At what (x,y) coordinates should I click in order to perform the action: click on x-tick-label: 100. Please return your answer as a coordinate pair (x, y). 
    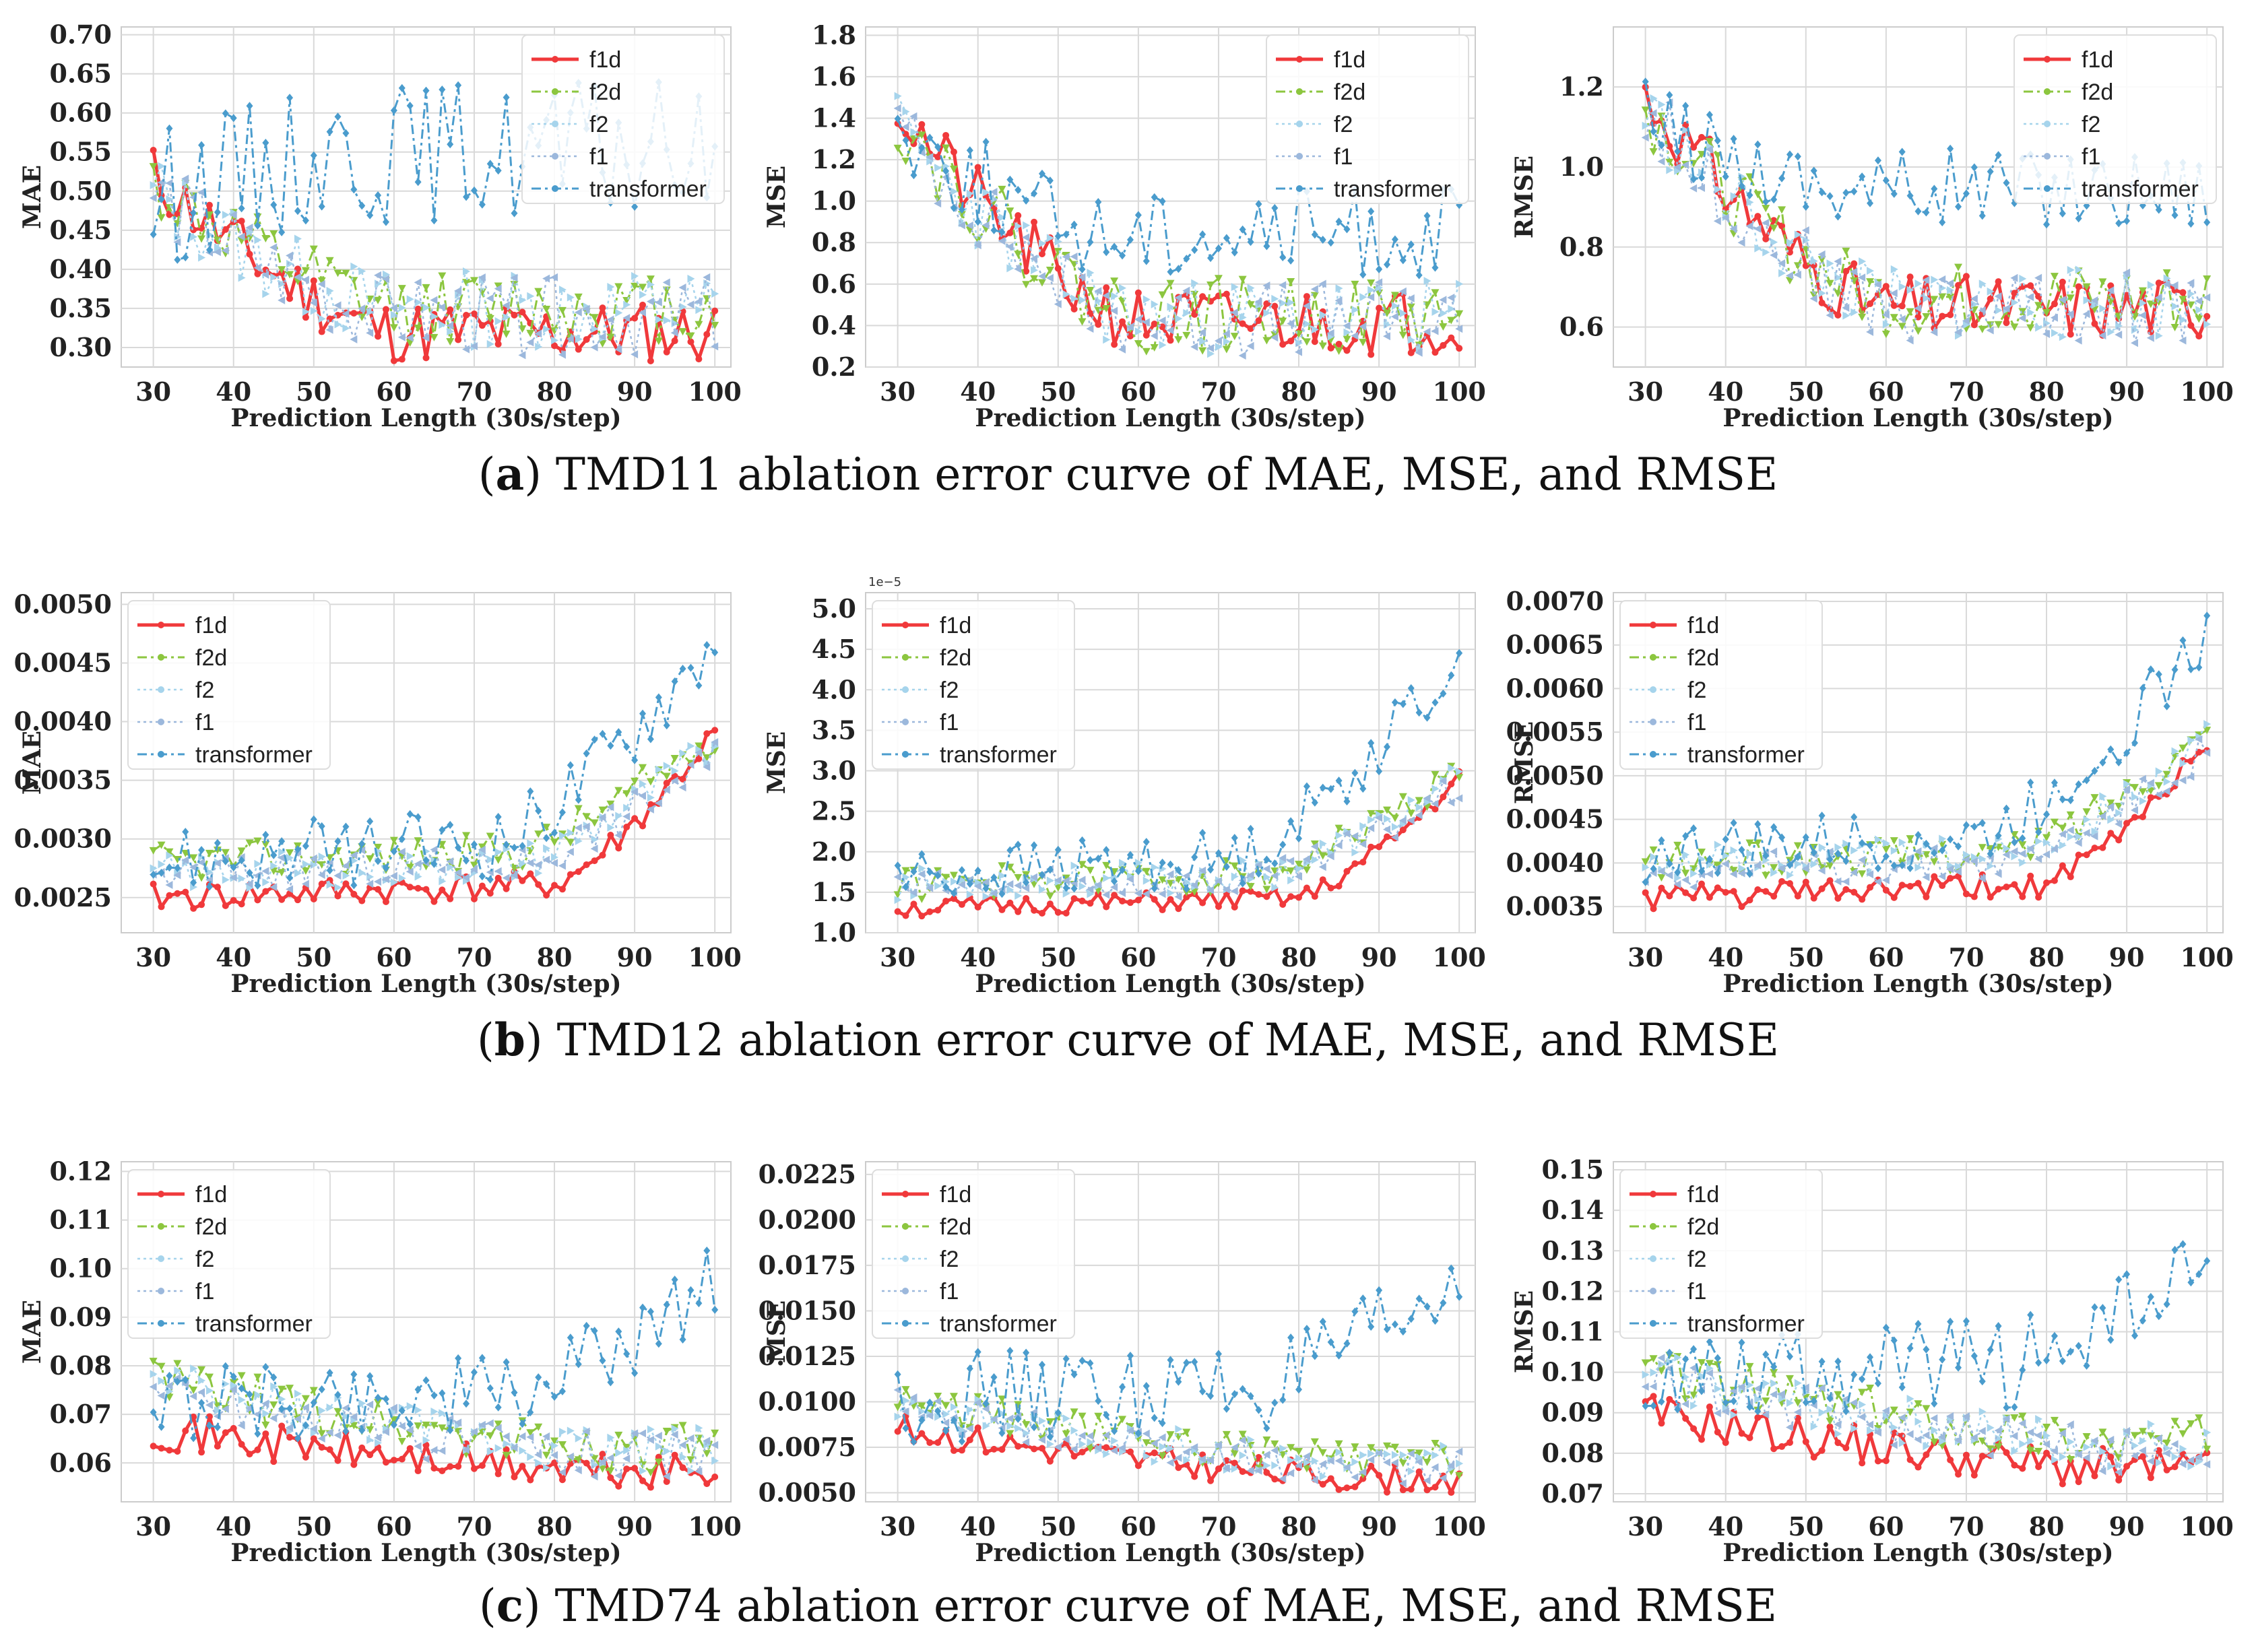
    Looking at the image, I should click on (1460, 391).